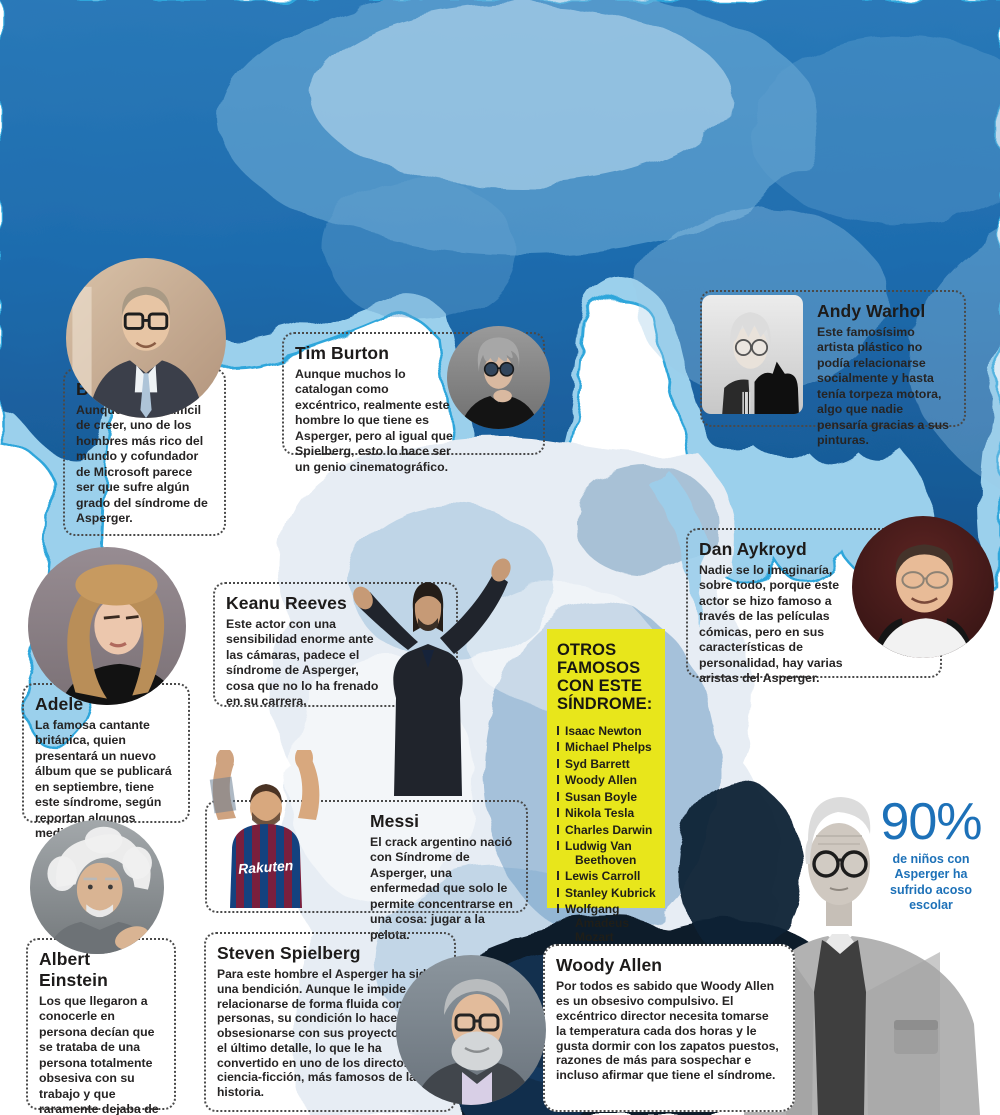 Image resolution: width=1000 pixels, height=1115 pixels. I want to click on statistic-value: 90%, so click(931, 822).